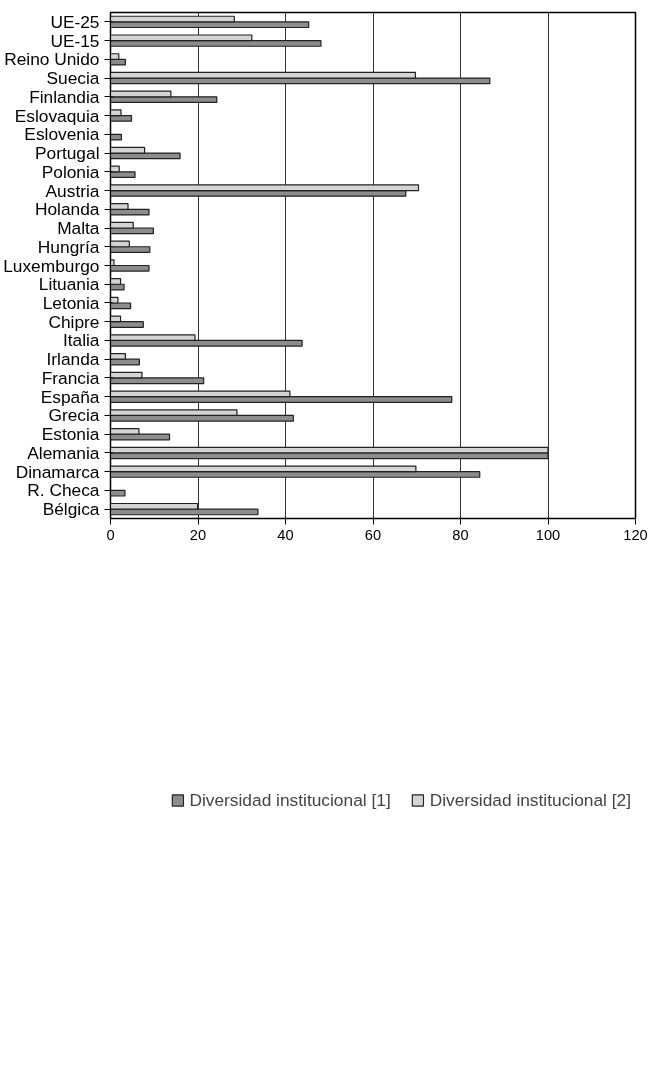  Describe the element at coordinates (63, 490) in the screenshot. I see `y-tick-label: R. Checa` at that location.